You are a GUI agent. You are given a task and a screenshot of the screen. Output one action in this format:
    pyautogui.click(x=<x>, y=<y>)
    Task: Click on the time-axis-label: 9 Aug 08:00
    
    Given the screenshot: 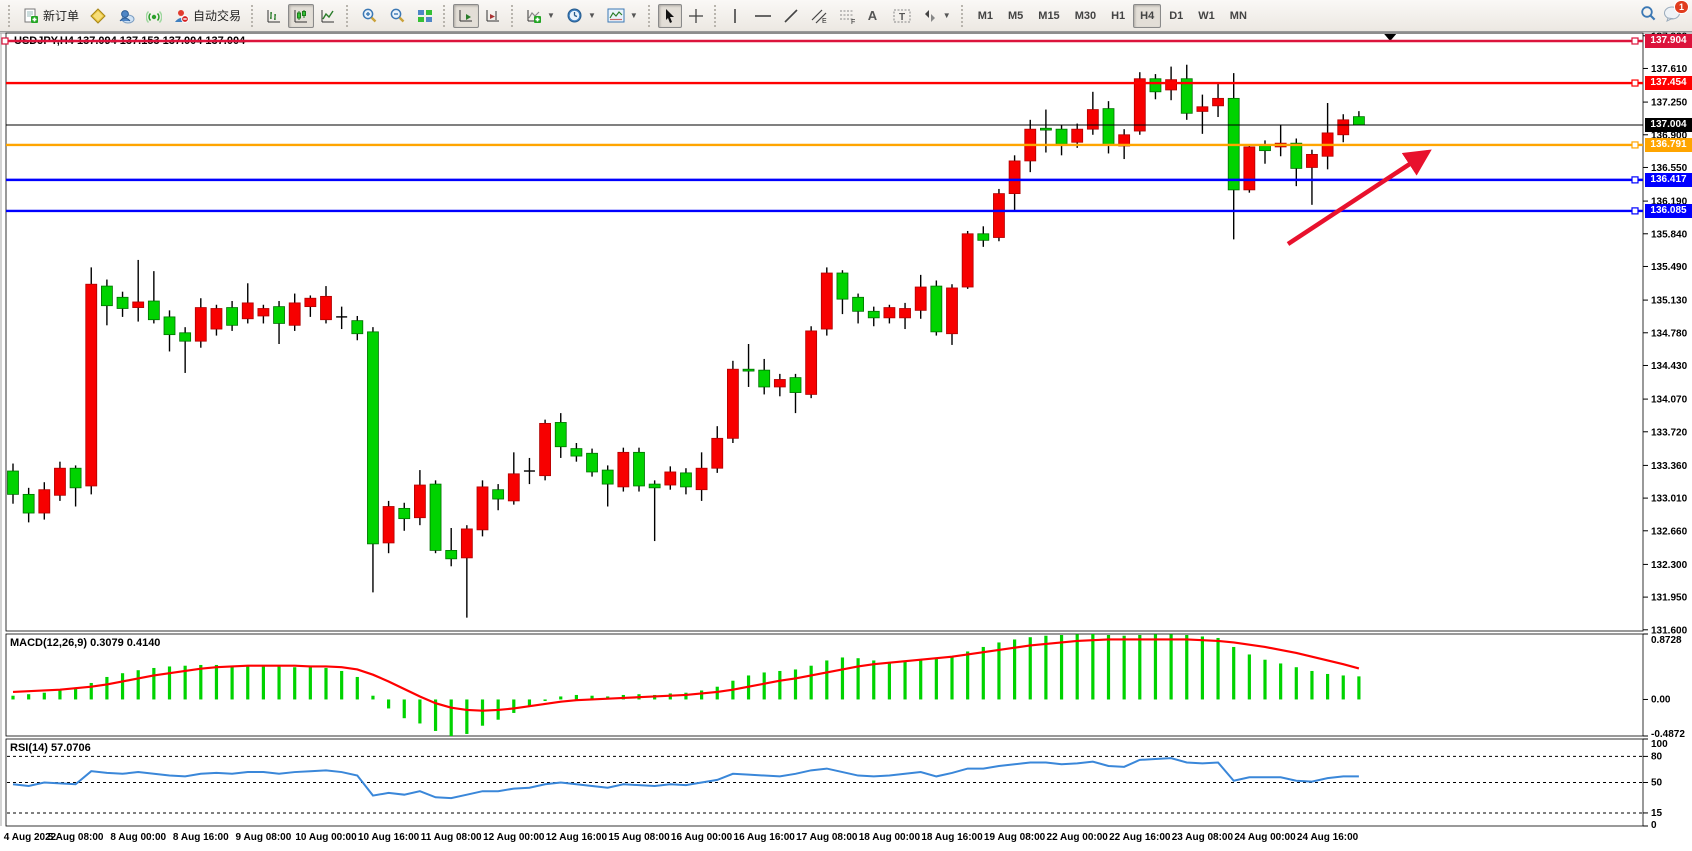 What is the action you would take?
    pyautogui.click(x=264, y=837)
    